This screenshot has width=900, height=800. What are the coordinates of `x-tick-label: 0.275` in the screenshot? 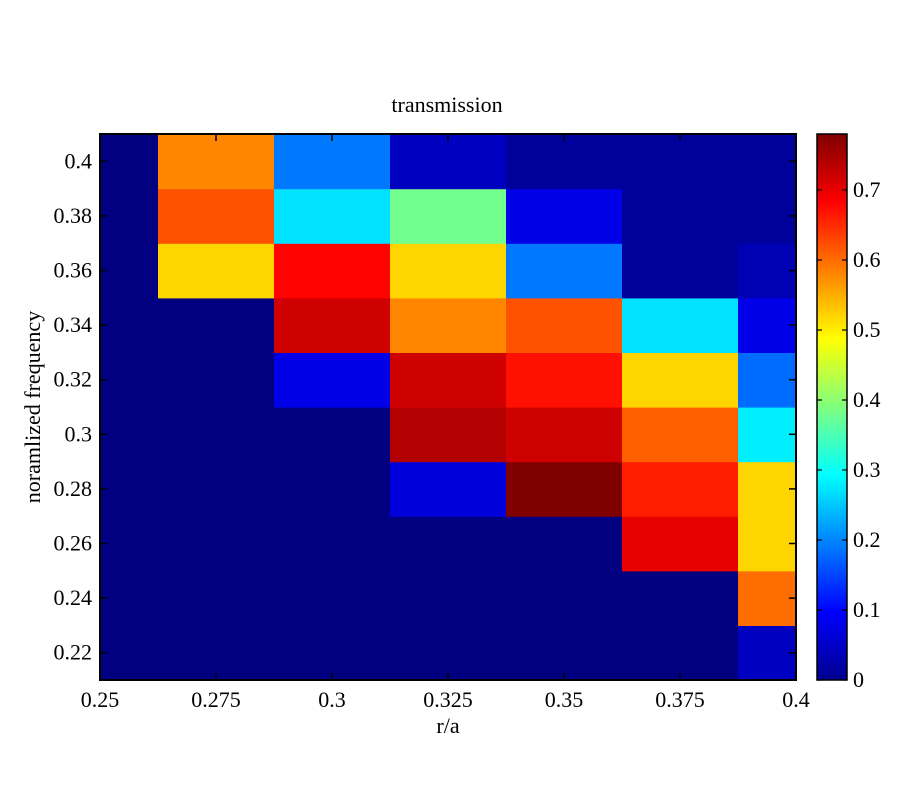 It's located at (216, 699).